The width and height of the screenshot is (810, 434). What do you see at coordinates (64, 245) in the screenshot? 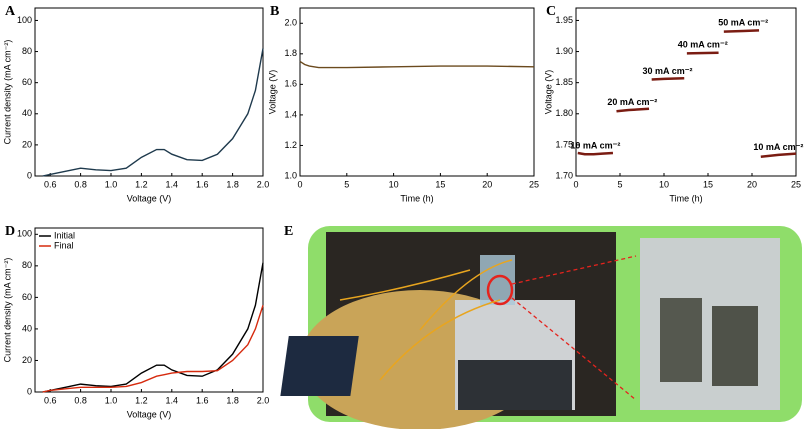
I see `legend-label: Final` at bounding box center [64, 245].